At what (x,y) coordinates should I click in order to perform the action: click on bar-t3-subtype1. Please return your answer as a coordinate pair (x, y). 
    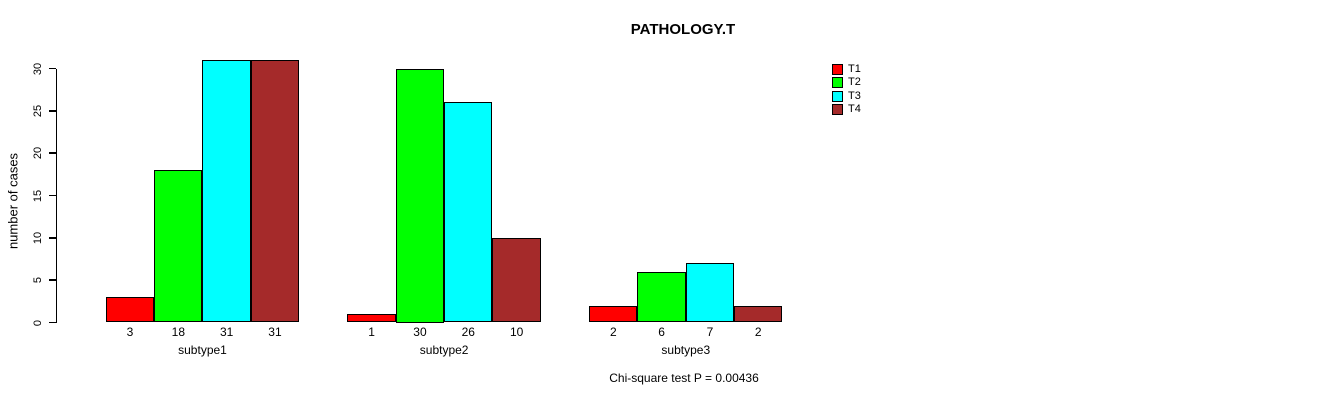
    Looking at the image, I should click on (226, 191).